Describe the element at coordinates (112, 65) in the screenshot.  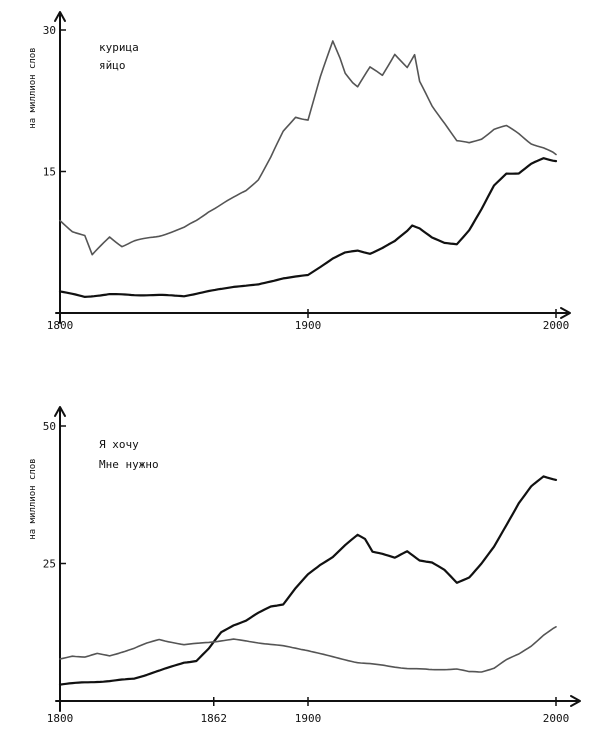
I see `legend-entry: яйцо` at that location.